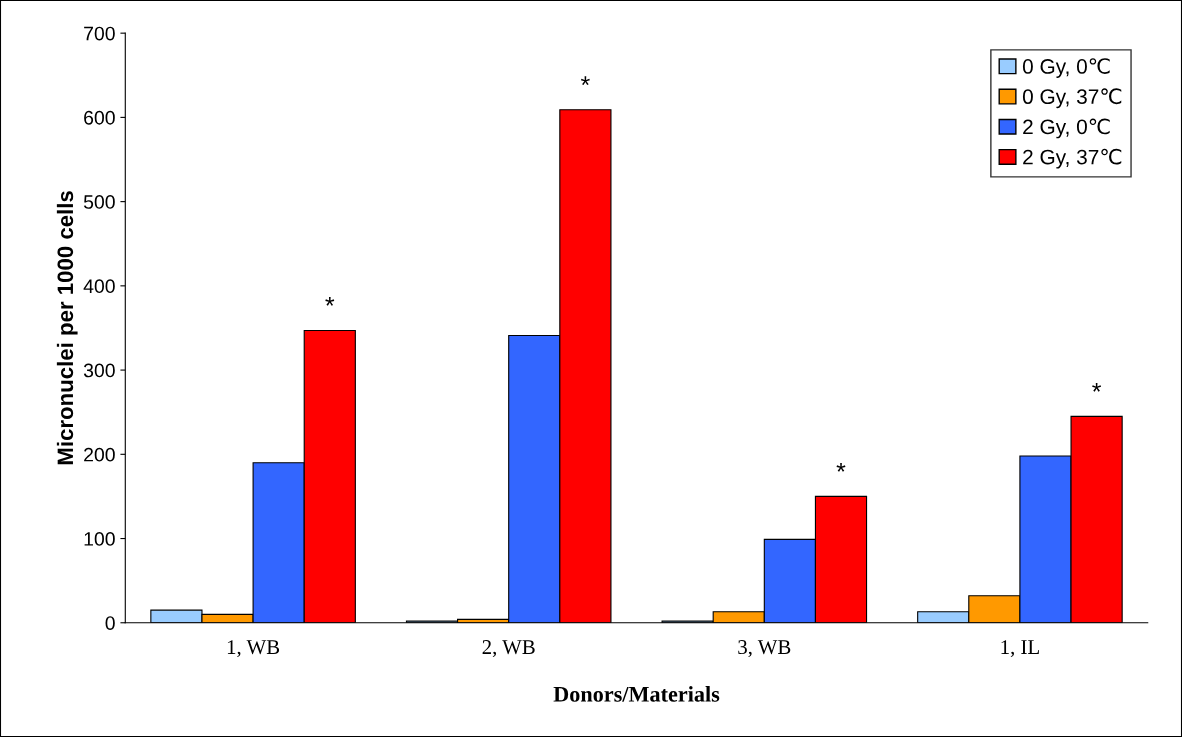 The width and height of the screenshot is (1182, 737). I want to click on y-tick-label: 500, so click(99, 202).